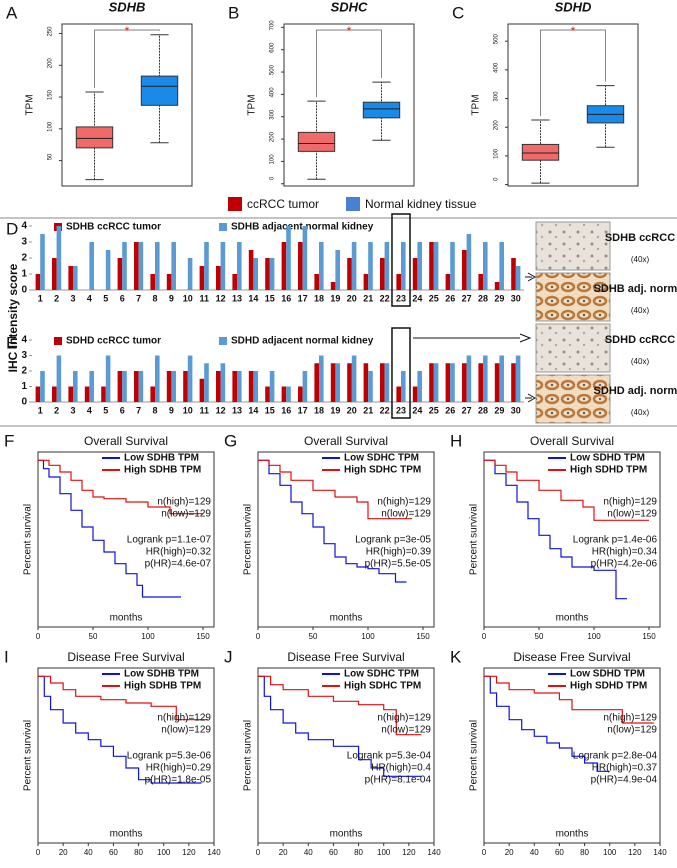 The width and height of the screenshot is (677, 868). Describe the element at coordinates (571, 657) in the screenshot. I see `chart-title: Disease Free Survival` at that location.